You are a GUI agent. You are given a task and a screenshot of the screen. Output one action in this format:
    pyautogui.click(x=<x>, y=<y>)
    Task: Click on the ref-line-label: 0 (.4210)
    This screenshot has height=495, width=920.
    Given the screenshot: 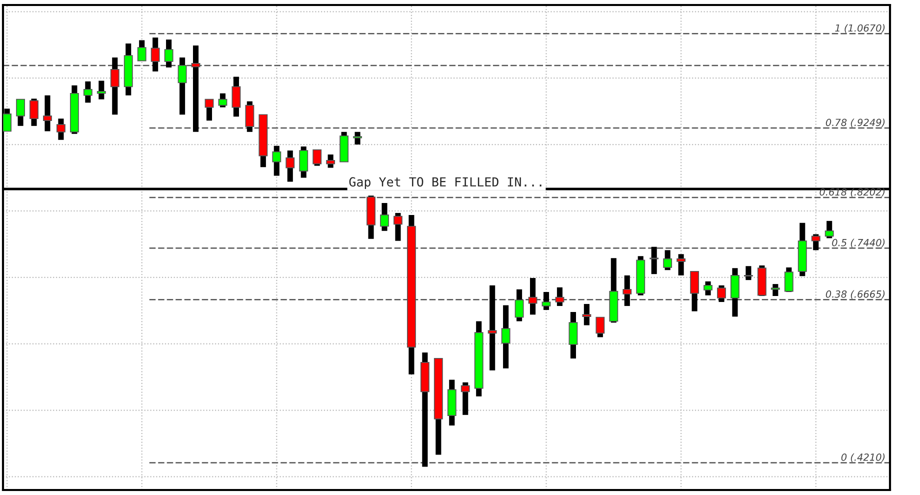 What is the action you would take?
    pyautogui.click(x=863, y=457)
    